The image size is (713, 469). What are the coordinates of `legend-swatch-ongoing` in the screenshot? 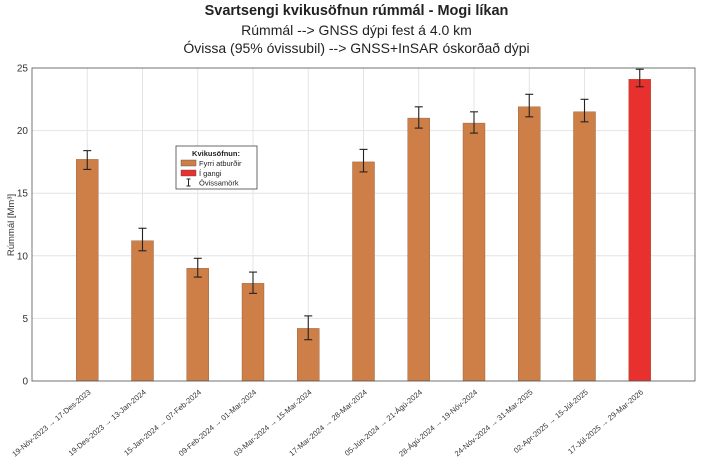 It's located at (188, 173).